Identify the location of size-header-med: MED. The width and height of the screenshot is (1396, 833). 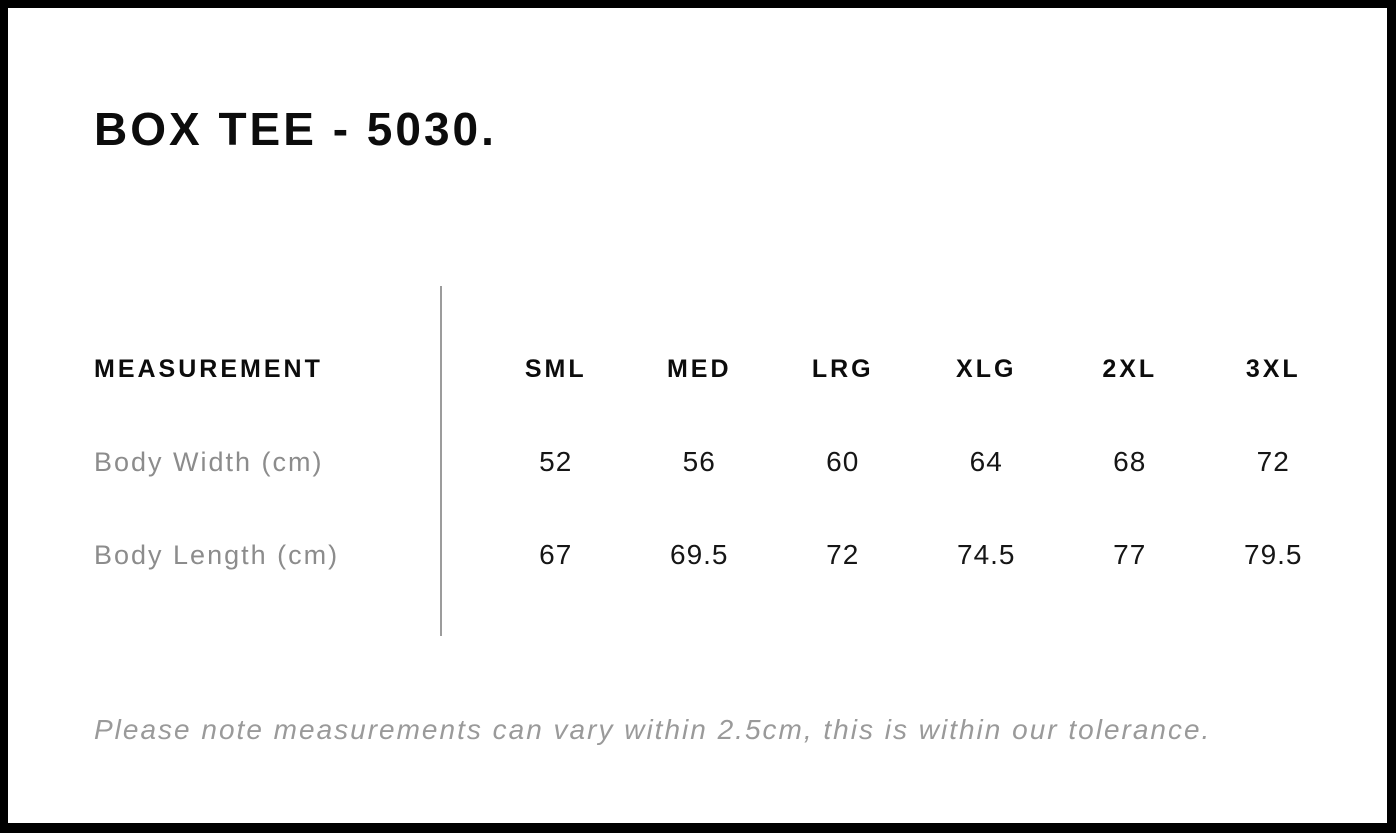
(699, 368).